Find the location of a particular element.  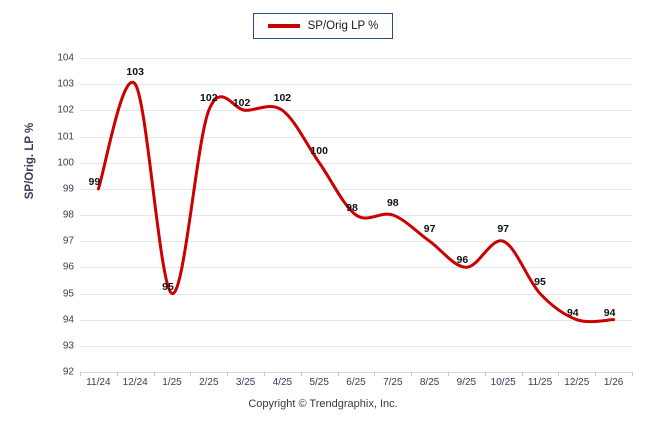

y-axis-tick-label: 102 is located at coordinates (65, 110).